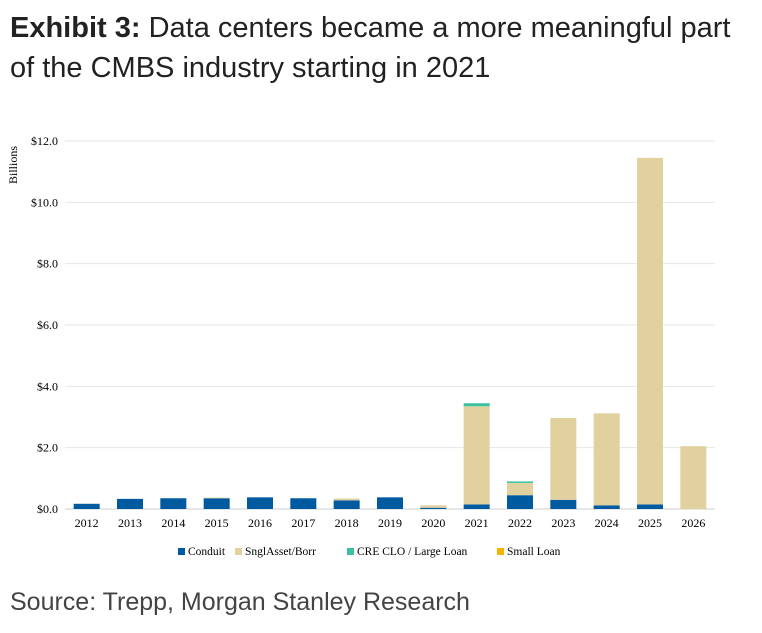 This screenshot has height=633, width=762. What do you see at coordinates (47, 448) in the screenshot?
I see `y-tick-label: $2.0` at bounding box center [47, 448].